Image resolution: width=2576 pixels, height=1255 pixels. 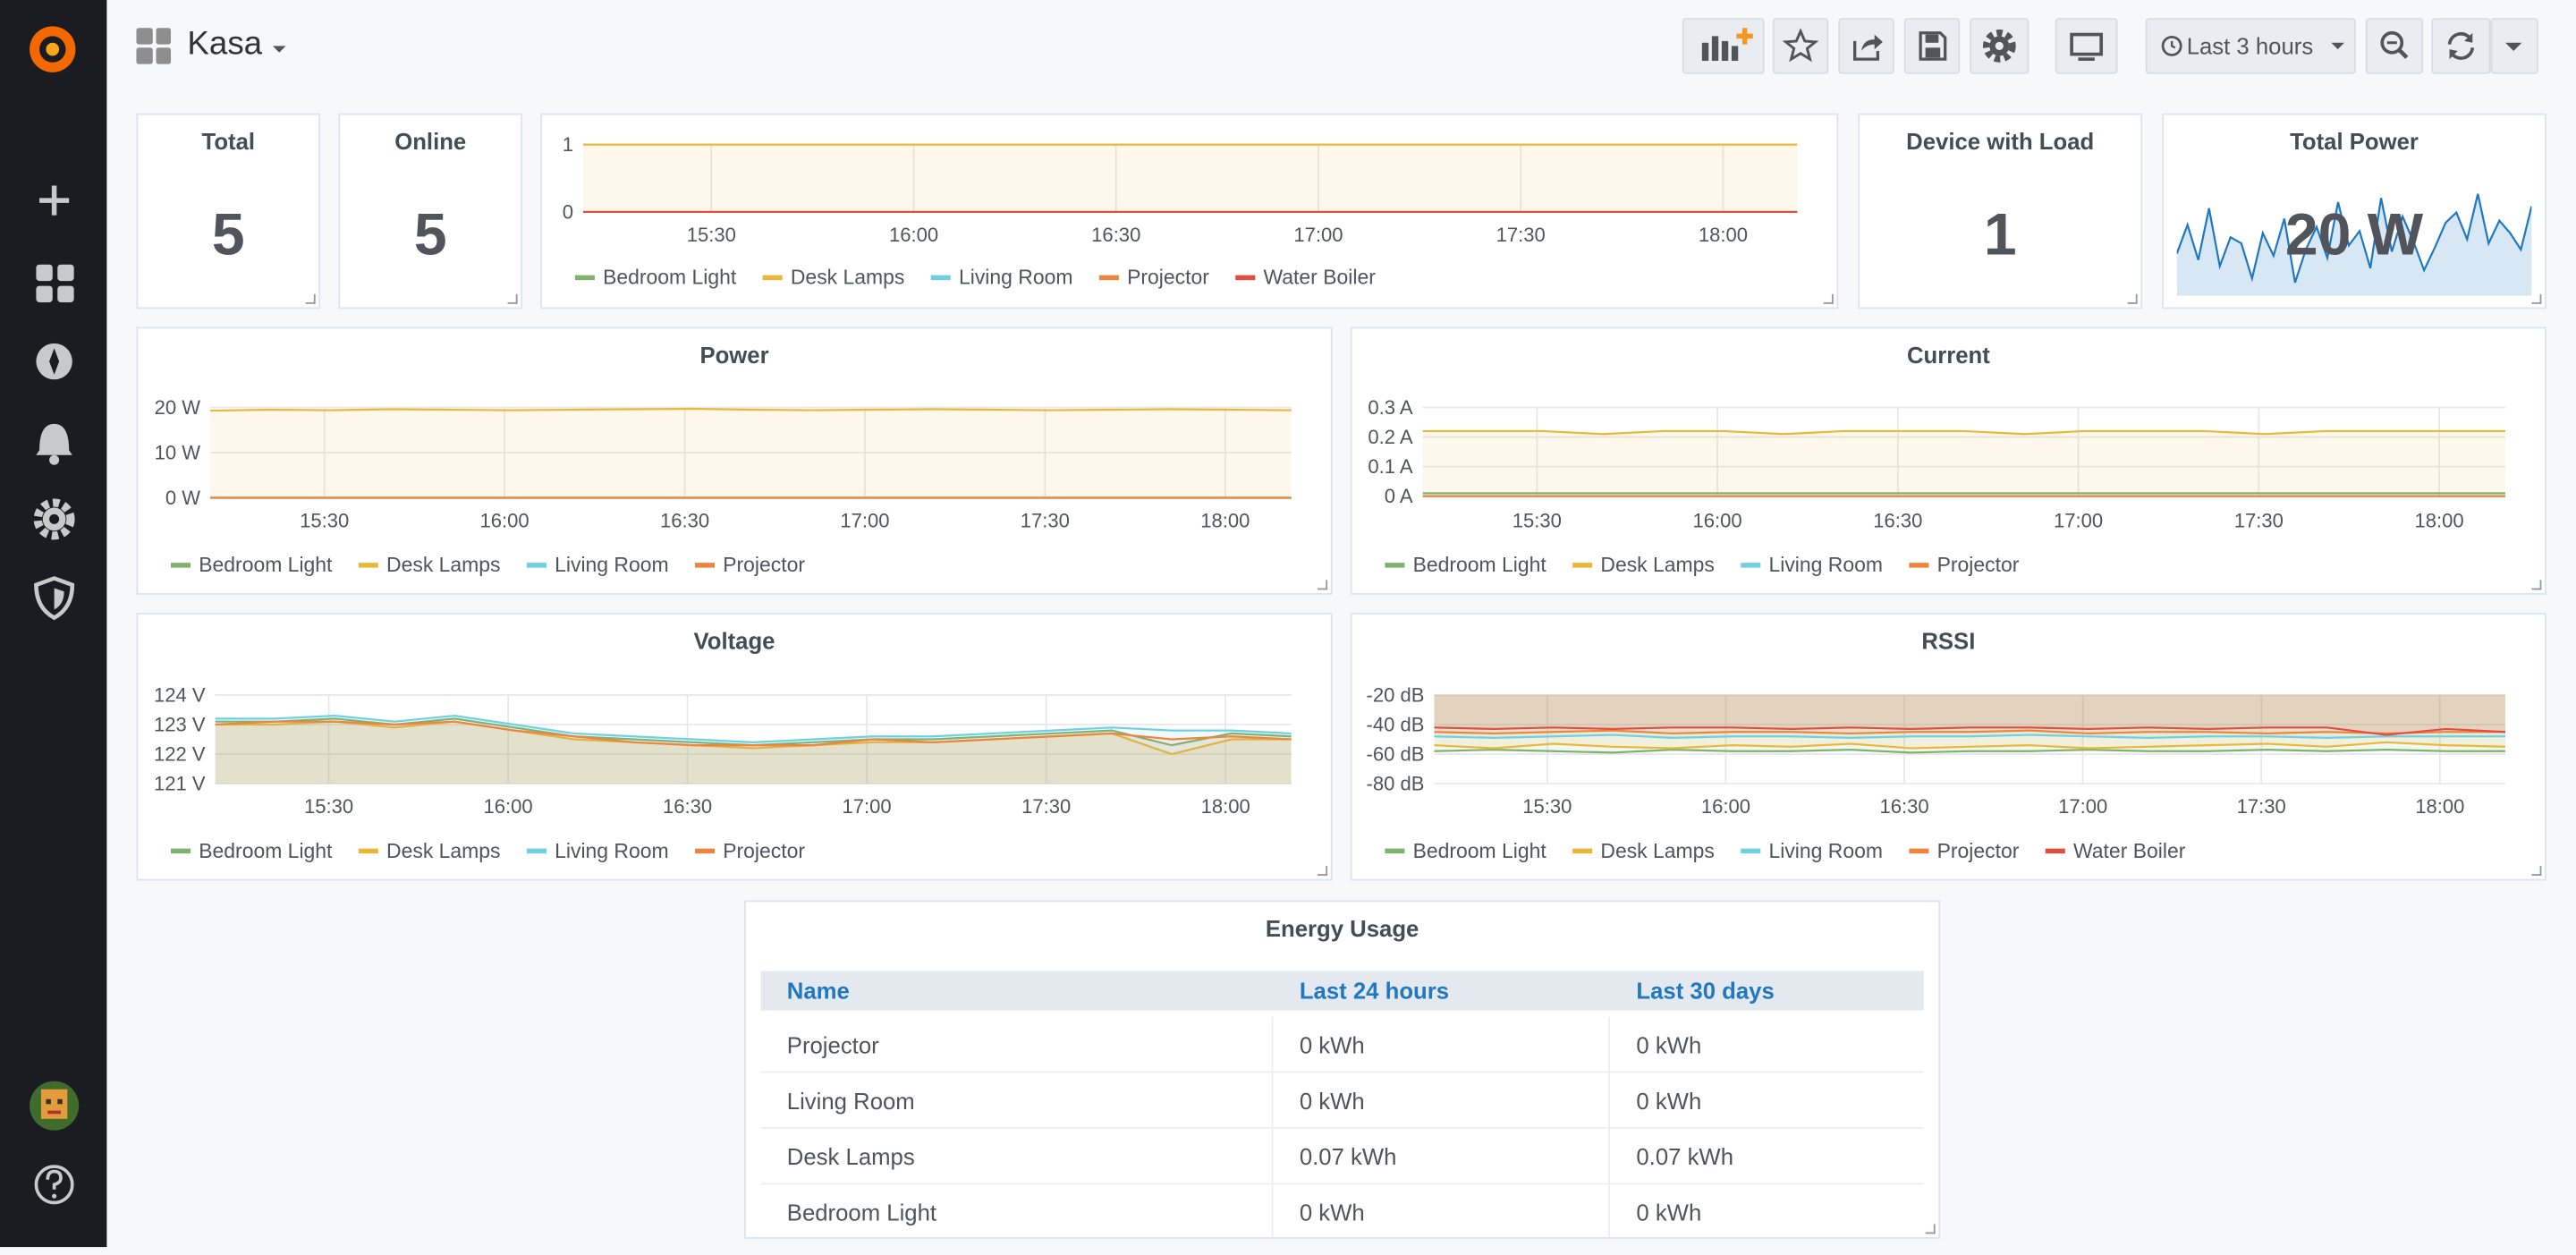 What do you see at coordinates (54, 598) in the screenshot?
I see `admin-icon` at bounding box center [54, 598].